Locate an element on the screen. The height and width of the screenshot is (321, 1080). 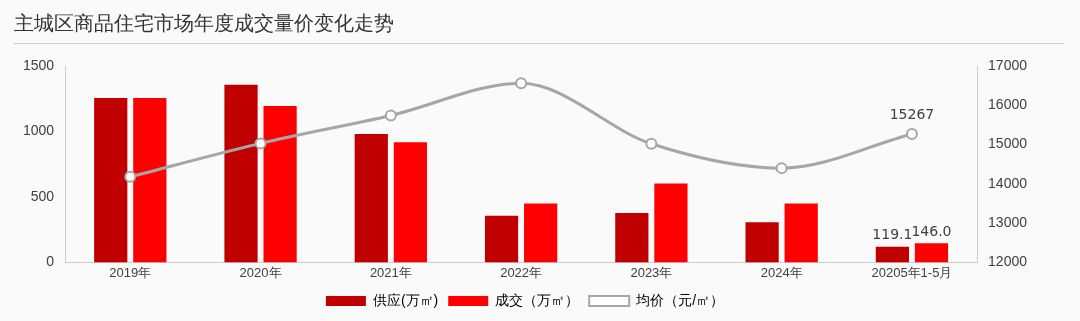
y2-tick-label: 13000 is located at coordinates (1008, 221).